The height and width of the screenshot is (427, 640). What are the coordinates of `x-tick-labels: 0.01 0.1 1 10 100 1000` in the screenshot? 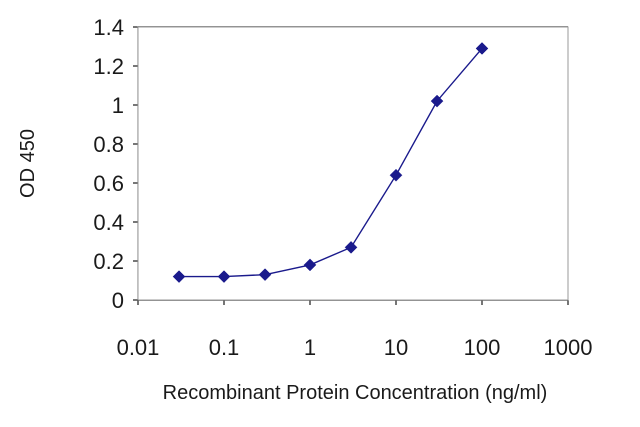 It's located at (355, 347).